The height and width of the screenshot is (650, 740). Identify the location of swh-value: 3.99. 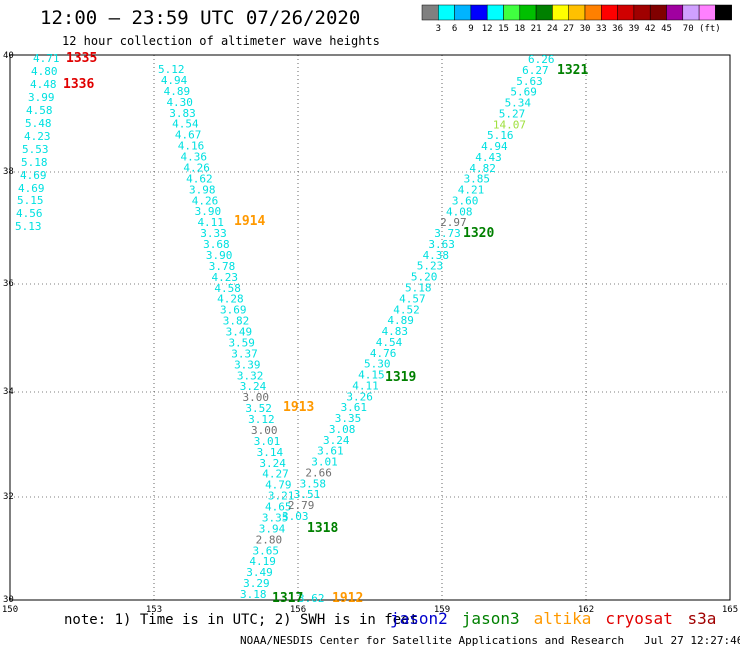
(41, 97).